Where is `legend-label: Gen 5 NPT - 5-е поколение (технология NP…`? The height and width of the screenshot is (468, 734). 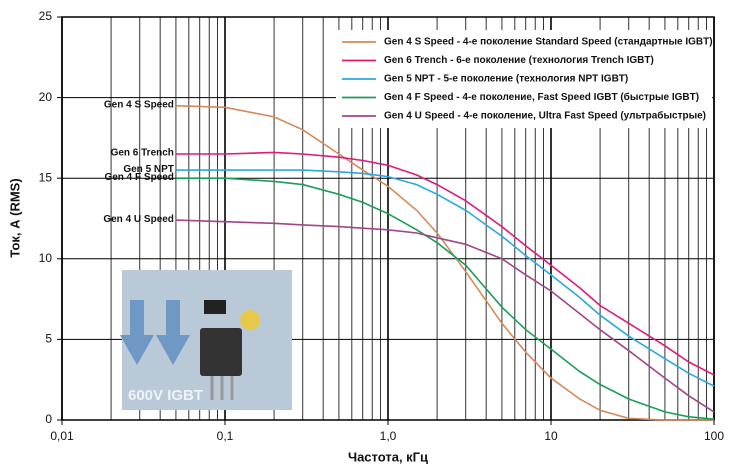
legend-label: Gen 5 NPT - 5-е поколение (технология NP… is located at coordinates (506, 79).